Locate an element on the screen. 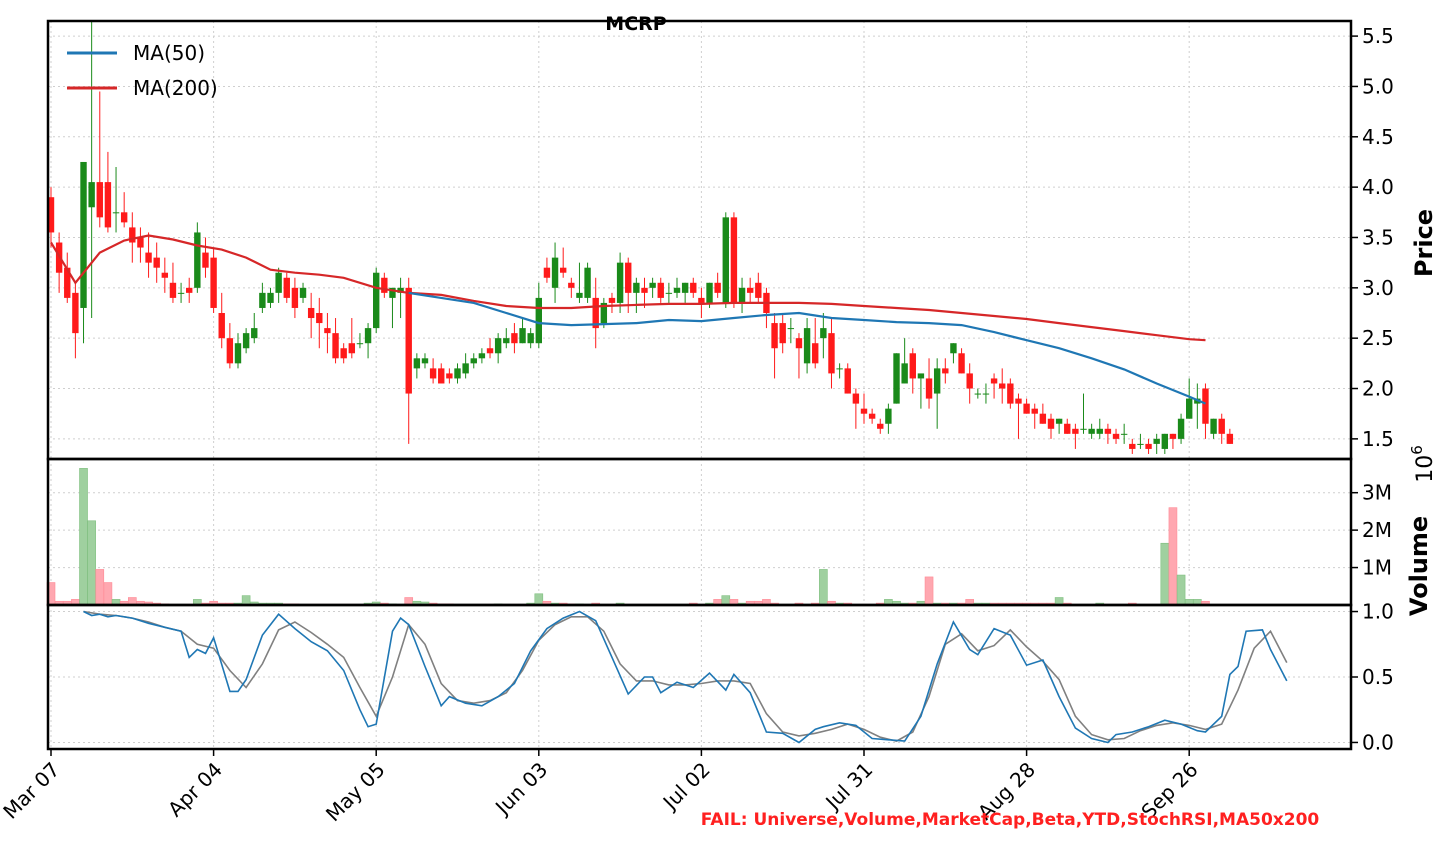 The height and width of the screenshot is (855, 1451). price-ytick-label: 2.0 is located at coordinates (1378, 389).